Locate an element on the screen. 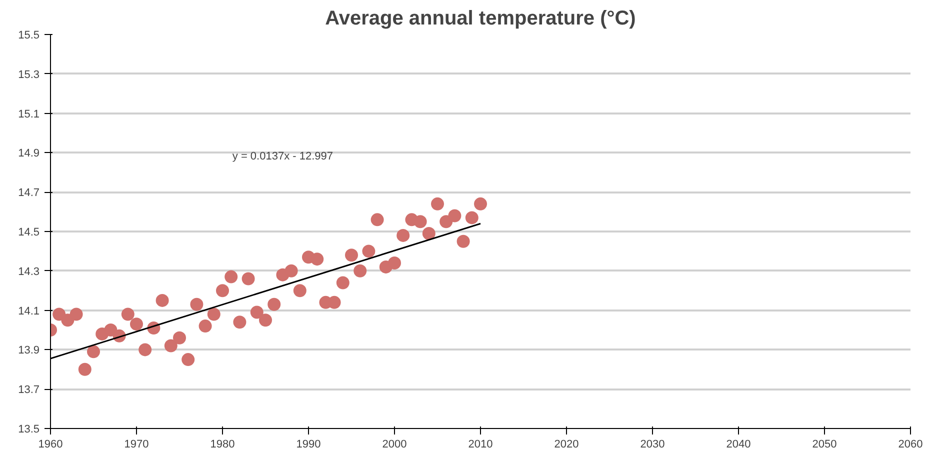 The width and height of the screenshot is (948, 458). y-tick-label: 13.9 is located at coordinates (29, 350).